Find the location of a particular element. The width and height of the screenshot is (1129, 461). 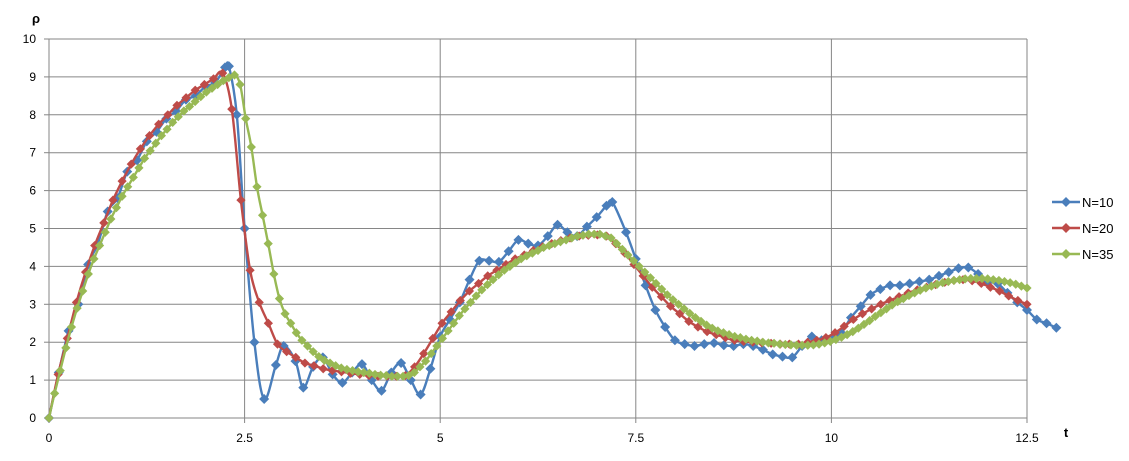

y-tick-label: 3 is located at coordinates (32, 304).